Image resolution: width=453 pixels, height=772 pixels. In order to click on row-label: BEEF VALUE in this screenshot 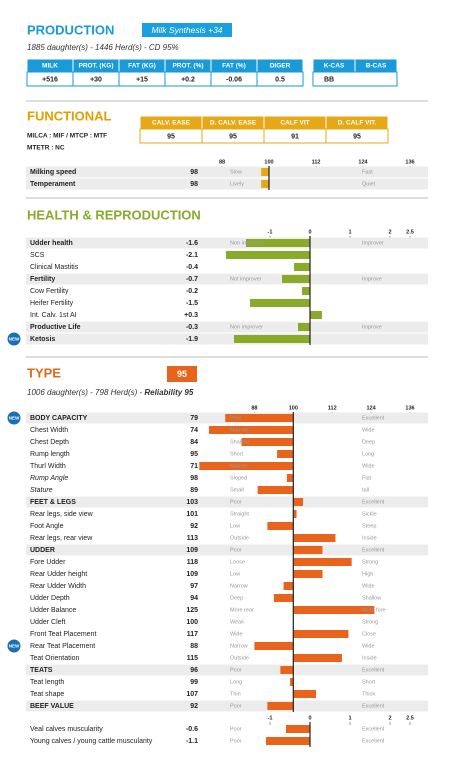, I will do `click(52, 706)`.